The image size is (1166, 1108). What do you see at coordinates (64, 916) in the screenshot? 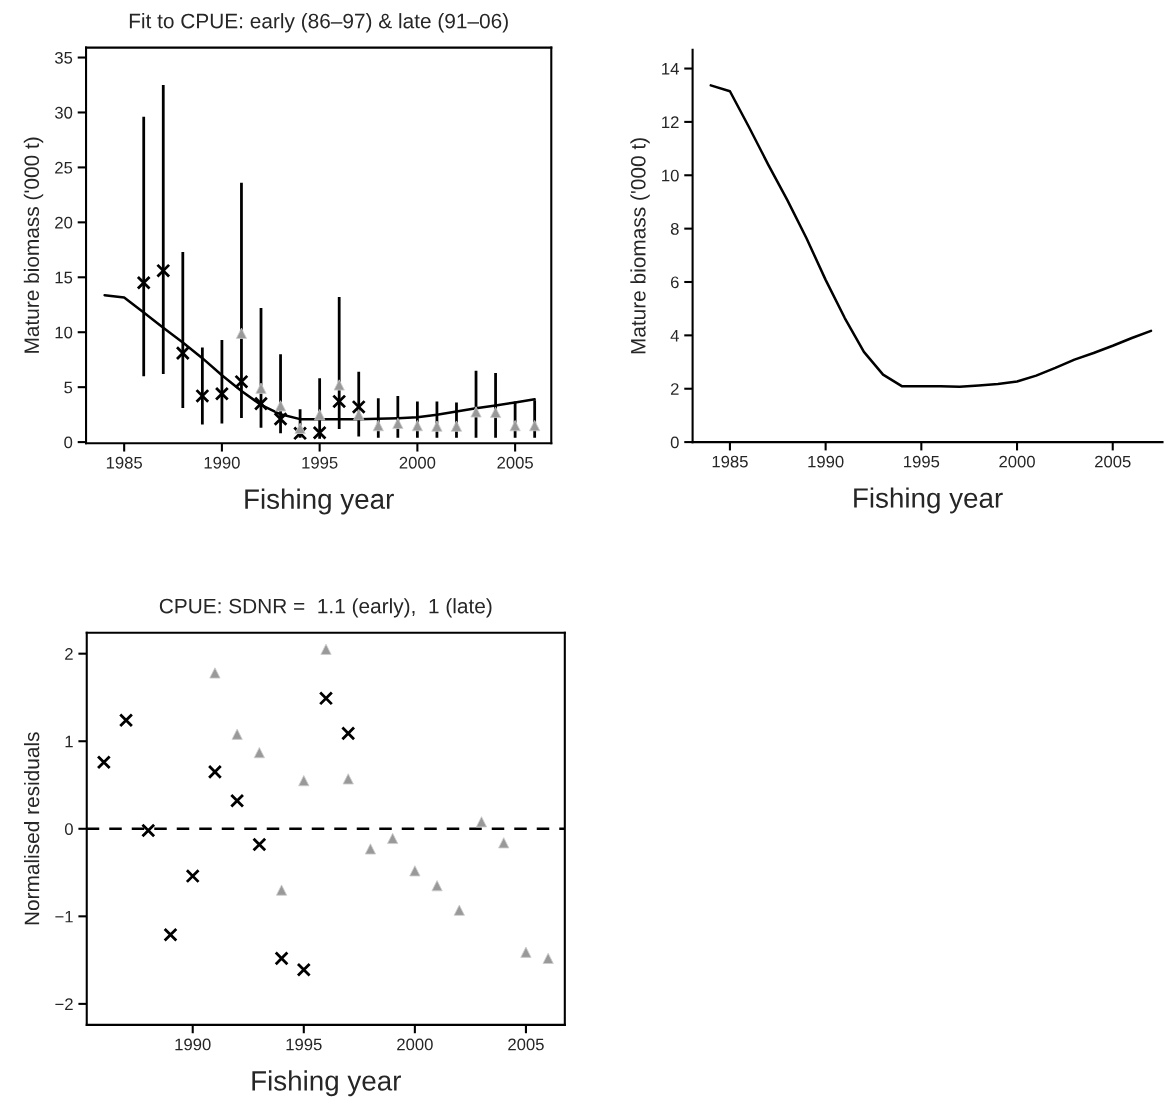
I see `y-tick-label: −1` at bounding box center [64, 916].